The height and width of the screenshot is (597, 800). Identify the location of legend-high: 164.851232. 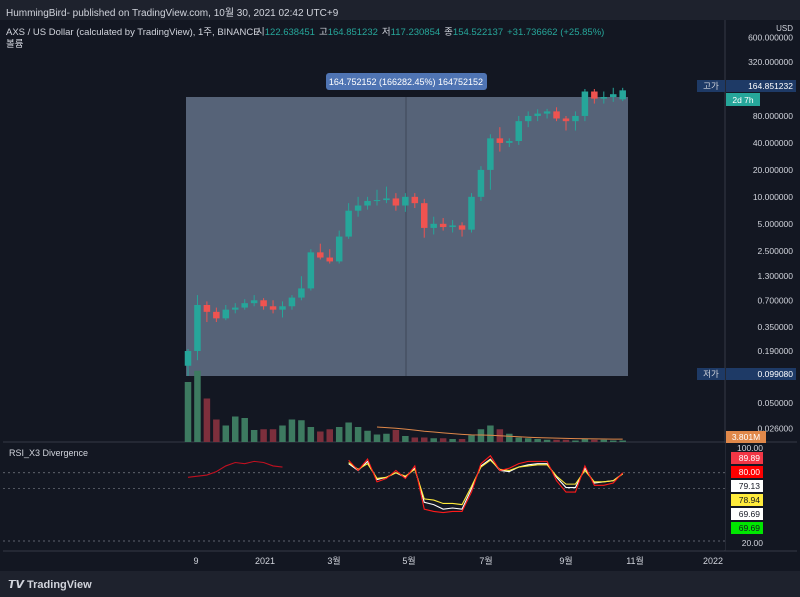
(353, 32).